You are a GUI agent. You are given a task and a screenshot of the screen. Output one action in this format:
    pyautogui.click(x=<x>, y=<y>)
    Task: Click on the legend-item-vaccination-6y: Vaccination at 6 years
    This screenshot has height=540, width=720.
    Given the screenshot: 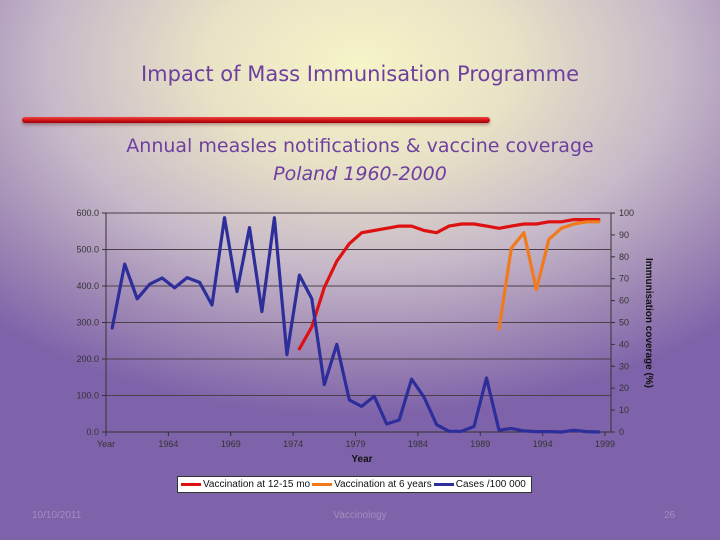 What is the action you would take?
    pyautogui.click(x=372, y=484)
    